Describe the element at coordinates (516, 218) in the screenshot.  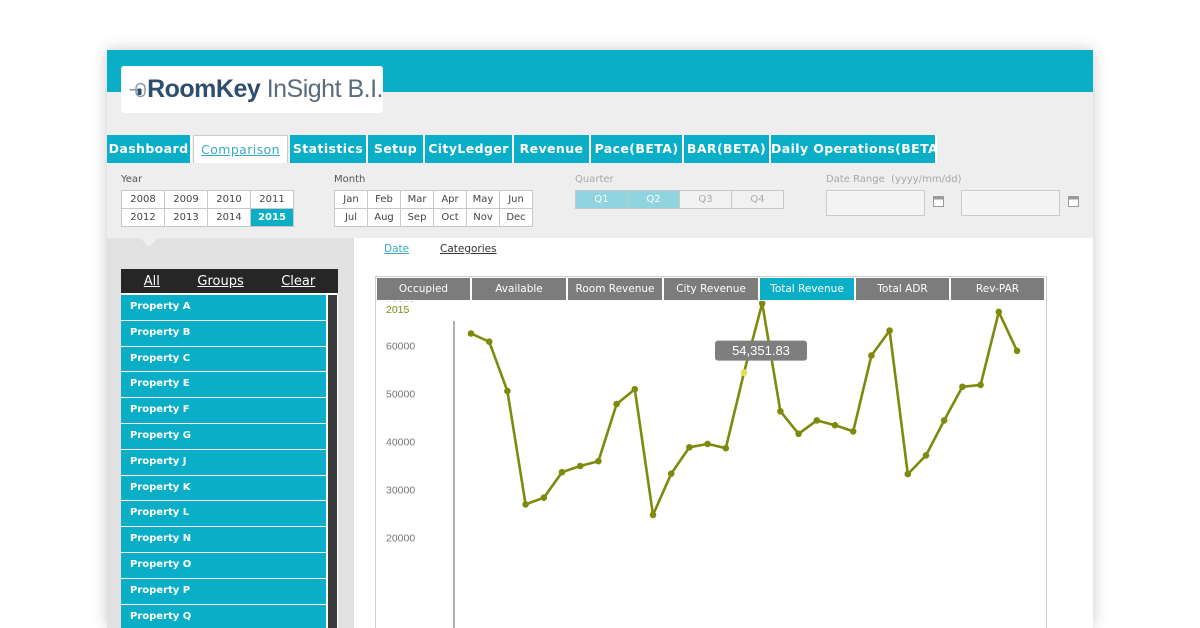
I see `month-option-dec: Dec` at that location.